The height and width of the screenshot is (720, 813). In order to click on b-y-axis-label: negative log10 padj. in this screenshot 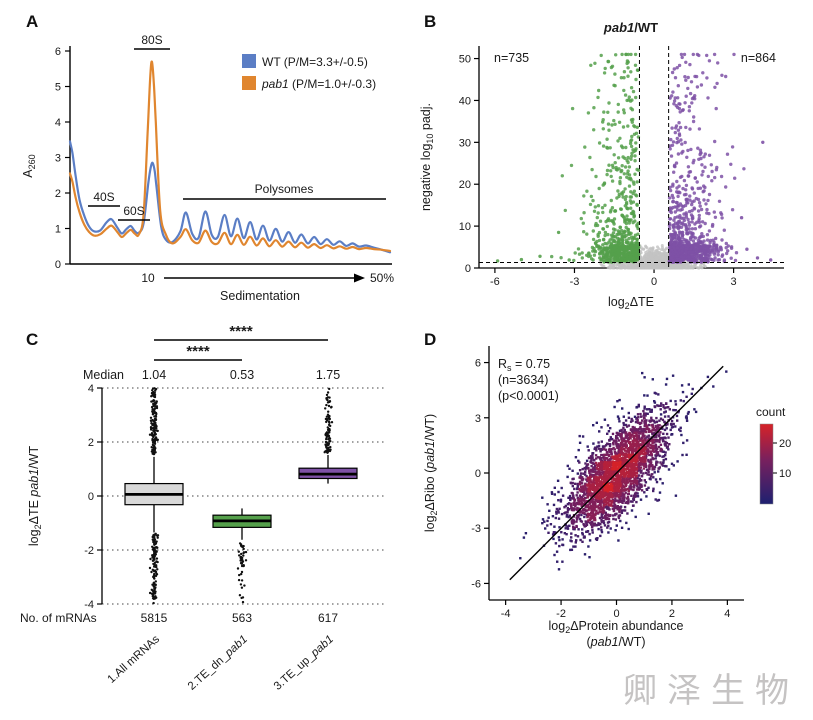, I will do `click(427, 157)`.